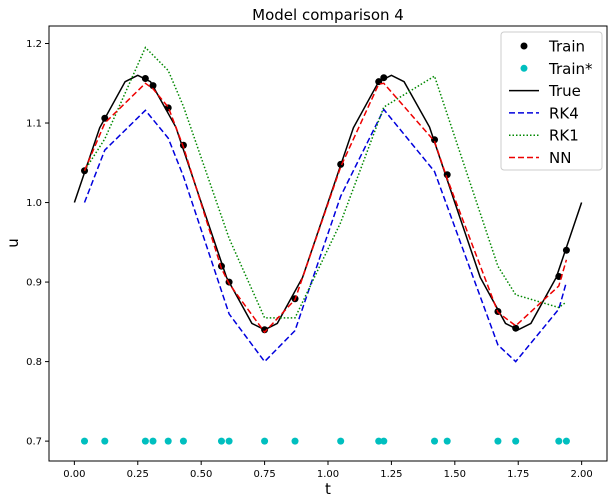 The height and width of the screenshot is (503, 614). I want to click on legend: Train Train* True RK4 RK1 NN, so click(551, 101).